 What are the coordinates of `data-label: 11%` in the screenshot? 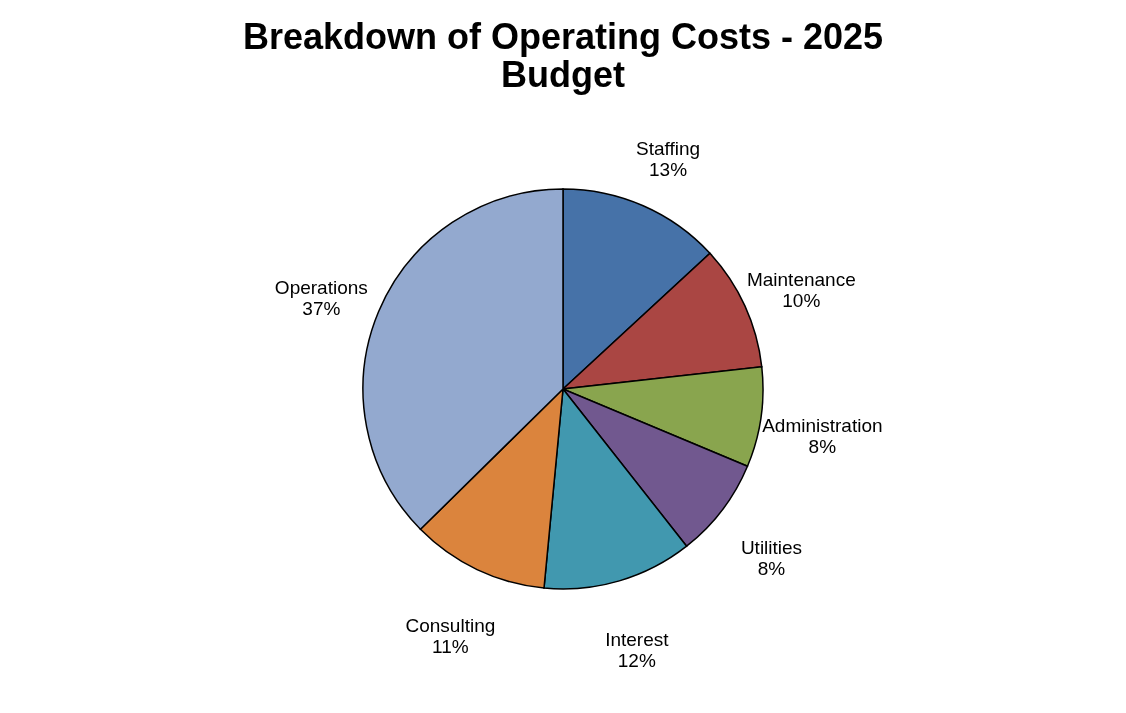 It's located at (450, 646).